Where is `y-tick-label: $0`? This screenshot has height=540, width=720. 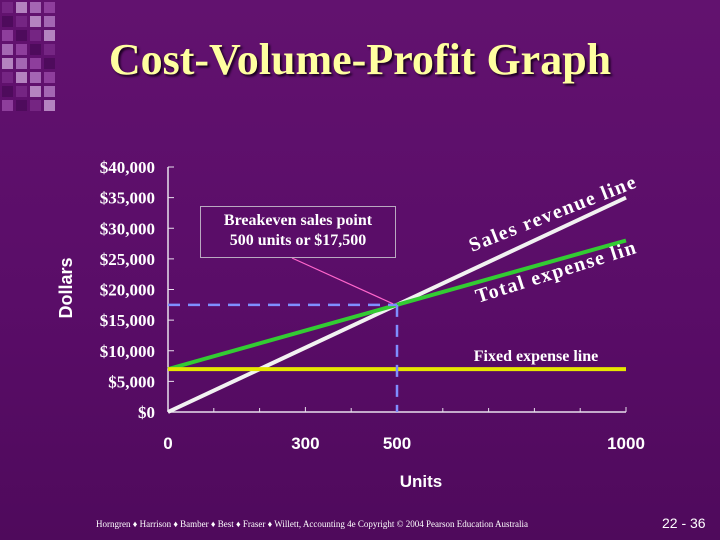 y-tick-label: $0 is located at coordinates (146, 412).